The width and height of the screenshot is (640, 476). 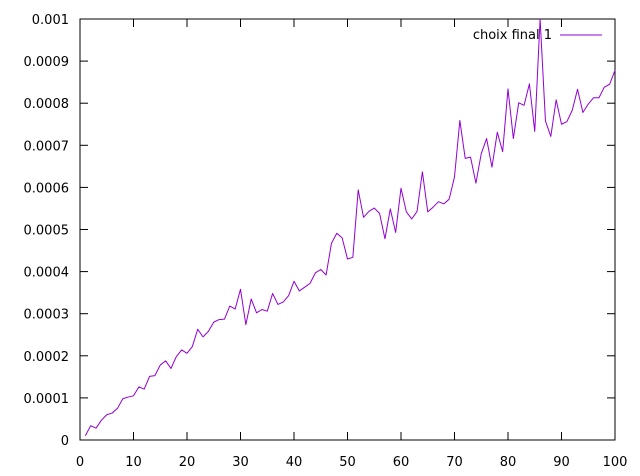 What do you see at coordinates (347, 462) in the screenshot?
I see `x-tick-label: 50` at bounding box center [347, 462].